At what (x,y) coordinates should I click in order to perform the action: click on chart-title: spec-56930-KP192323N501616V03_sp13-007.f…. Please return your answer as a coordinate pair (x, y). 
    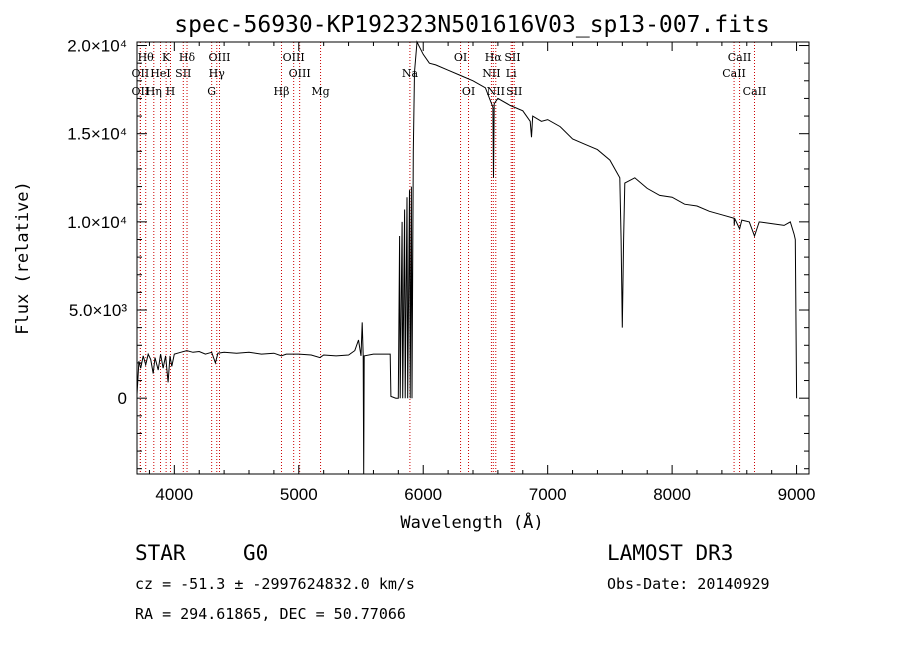
    Looking at the image, I should click on (471, 25).